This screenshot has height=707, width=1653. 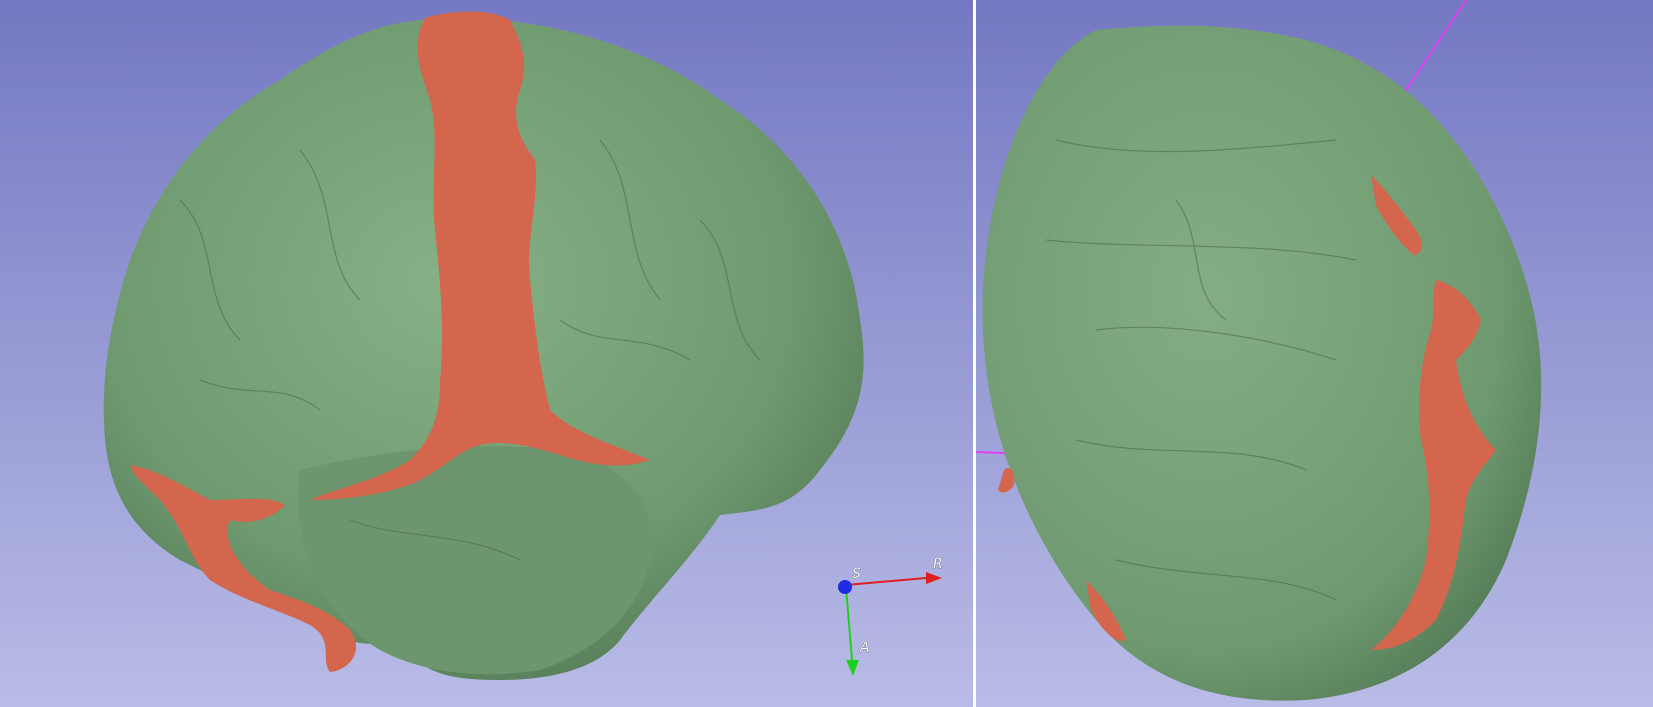 I want to click on vessel-small-left, so click(x=1006, y=480).